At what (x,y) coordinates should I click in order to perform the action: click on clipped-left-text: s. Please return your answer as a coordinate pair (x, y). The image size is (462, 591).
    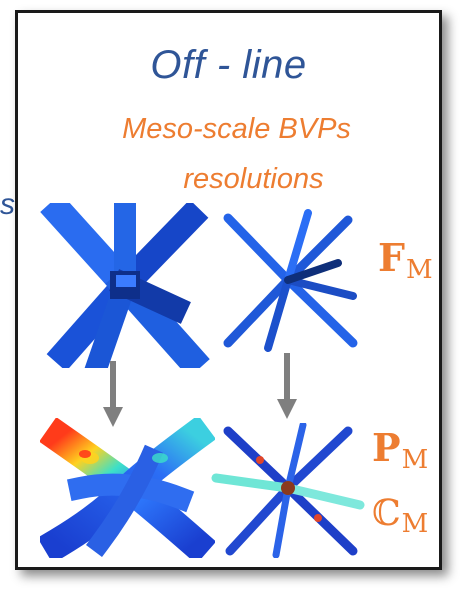
    Looking at the image, I should click on (7, 204).